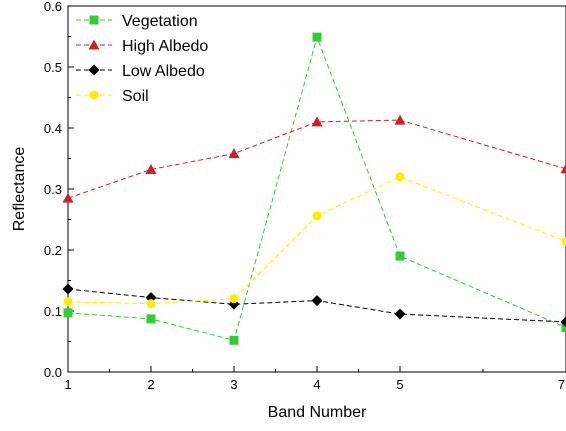 The image size is (566, 431). Describe the element at coordinates (163, 71) in the screenshot. I see `legend-label: Low Albedo` at that location.